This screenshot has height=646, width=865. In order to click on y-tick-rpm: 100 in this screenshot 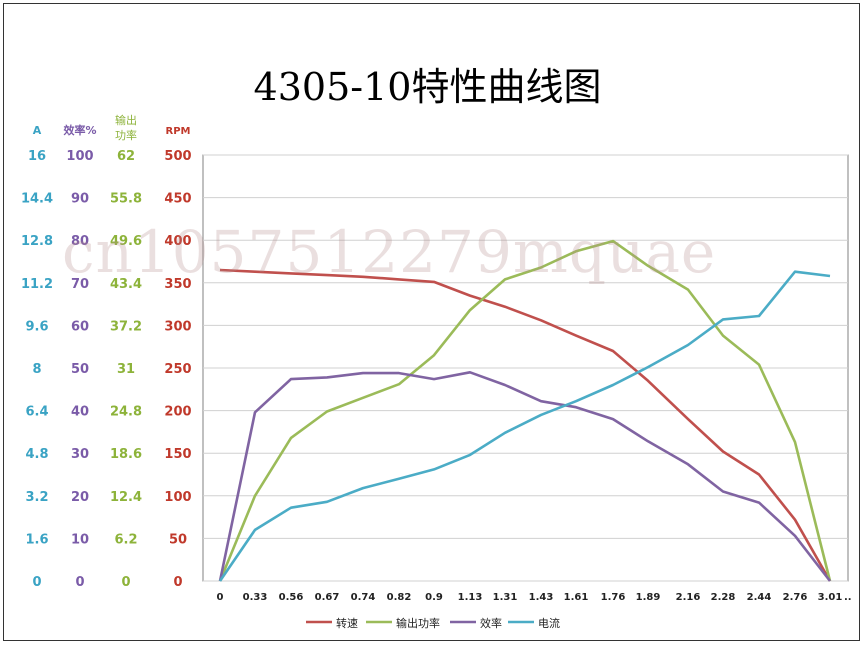, I will do `click(177, 497)`.